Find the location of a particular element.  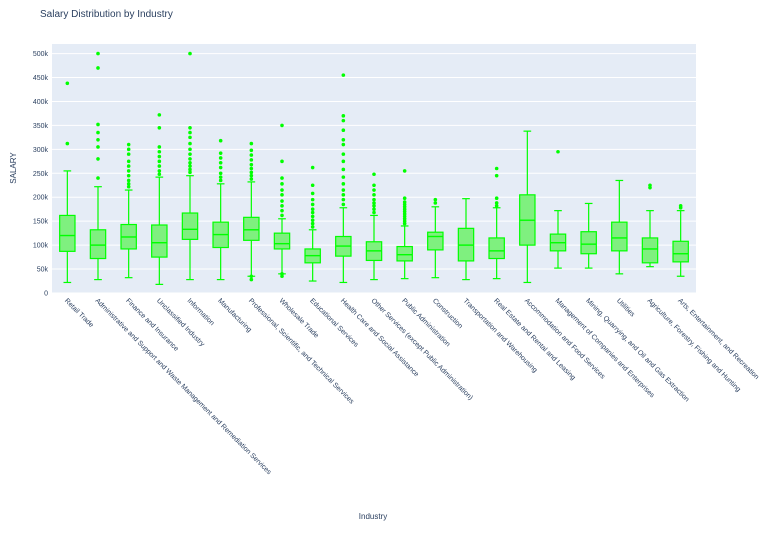

y-tick-label: 400k is located at coordinates (41, 102).